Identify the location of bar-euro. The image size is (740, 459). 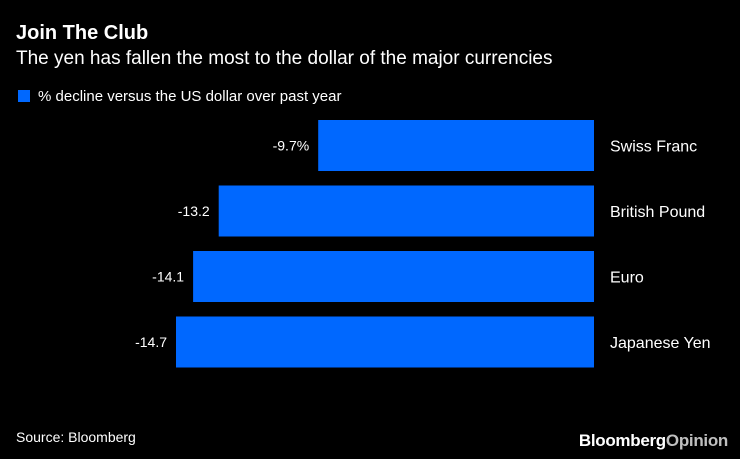
(393, 276).